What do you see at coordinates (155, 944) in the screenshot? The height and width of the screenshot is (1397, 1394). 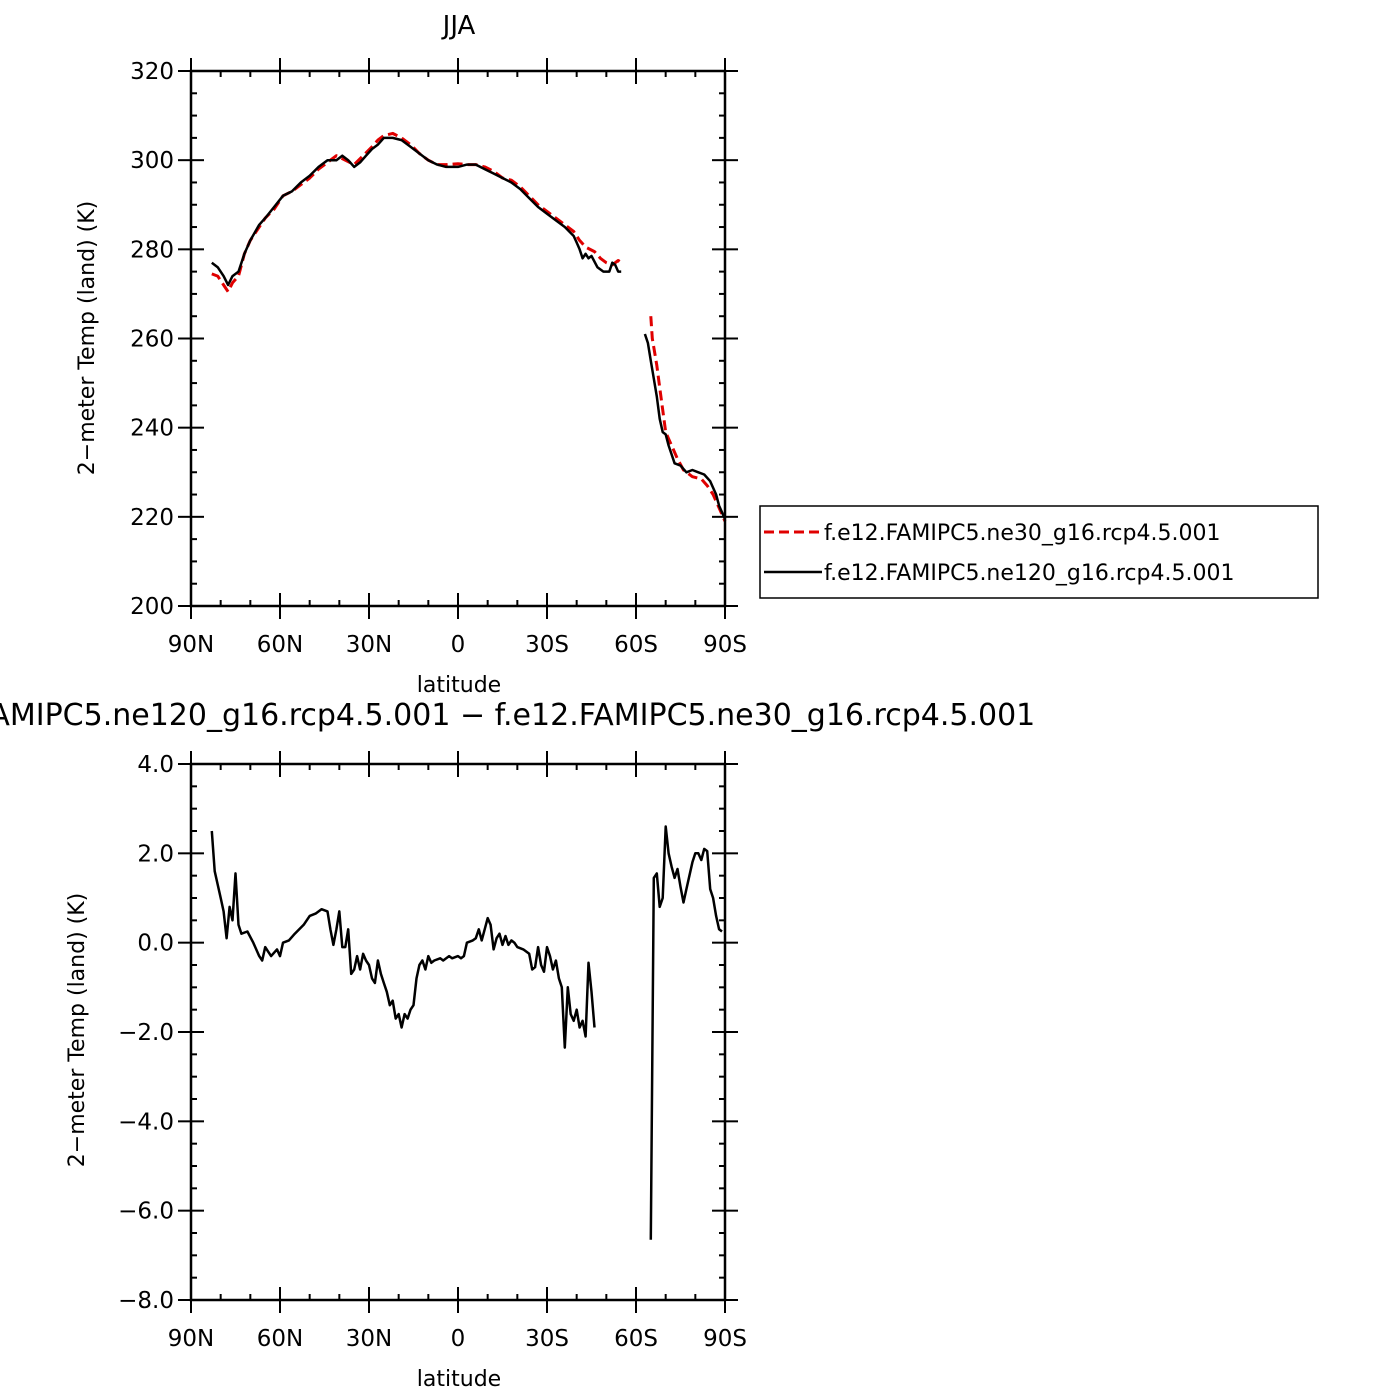 I see `bottom-y-tick-label: 0.0` at bounding box center [155, 944].